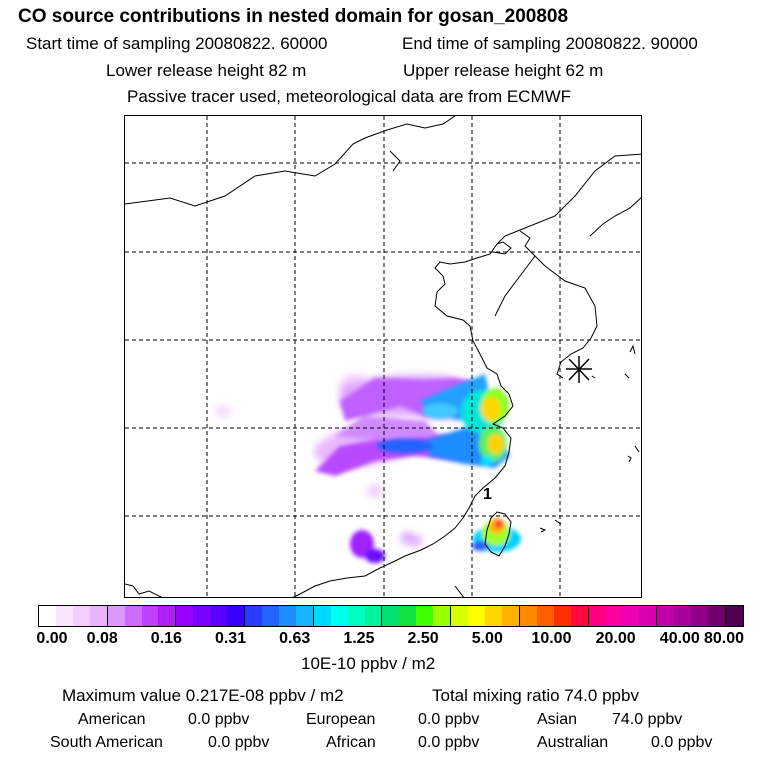 The width and height of the screenshot is (768, 768). Describe the element at coordinates (52, 638) in the screenshot. I see `colorbar-tick-label: 0.00` at that location.